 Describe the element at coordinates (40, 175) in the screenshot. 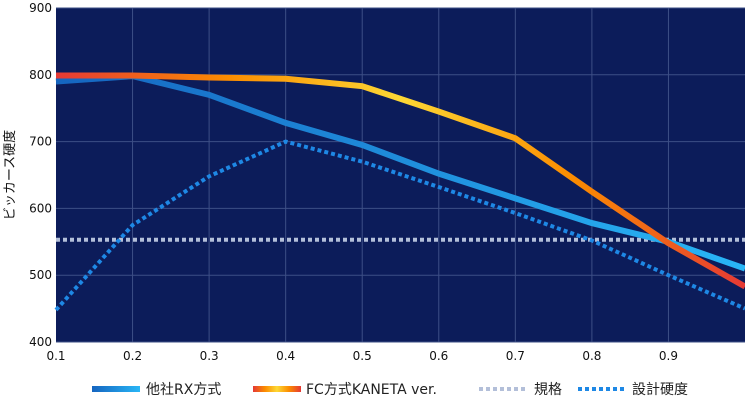

I see `y-axis-ticks: 900 800 700 600 500 400` at that location.